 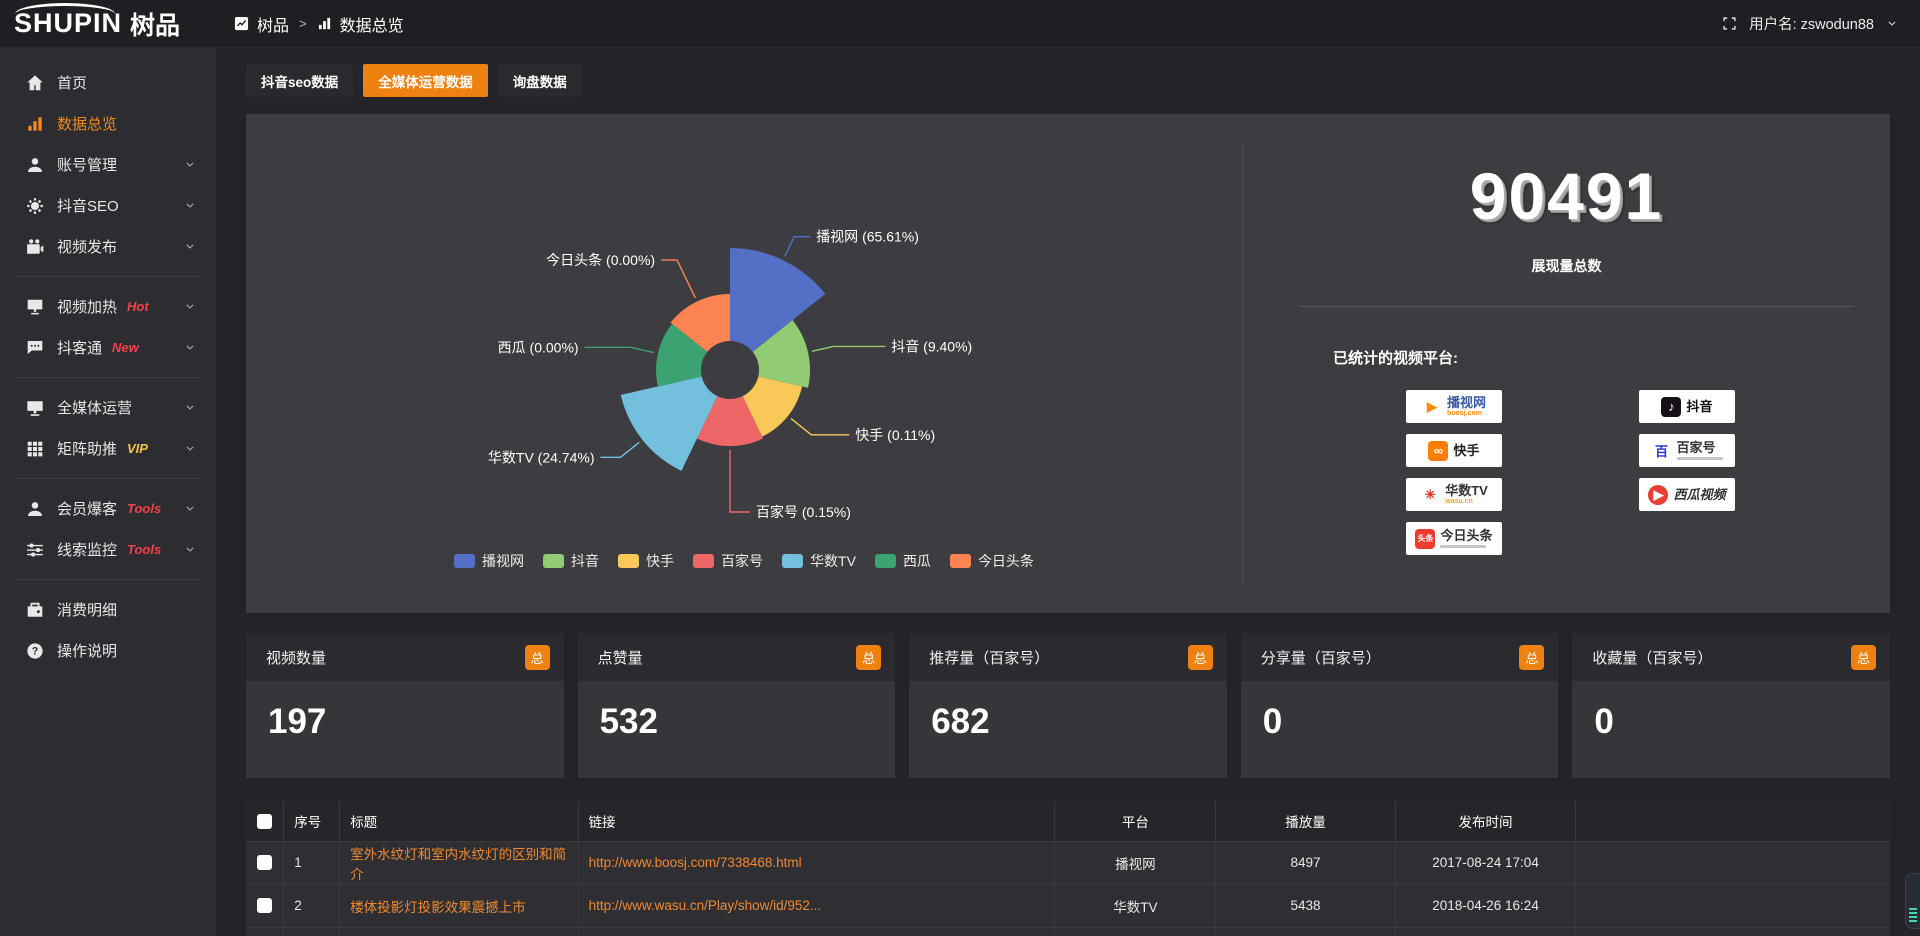 What do you see at coordinates (1466, 450) in the screenshot?
I see `platform-name: 快手` at bounding box center [1466, 450].